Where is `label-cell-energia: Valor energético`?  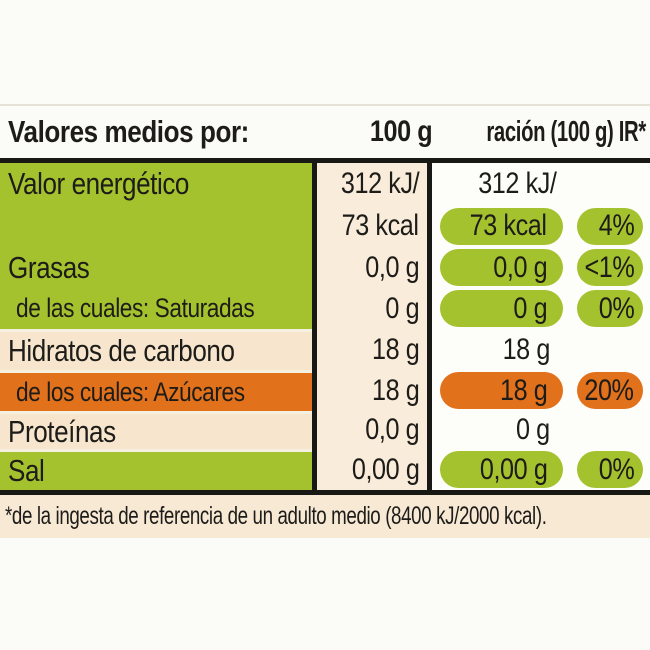 label-cell-energia: Valor energético is located at coordinates (156, 205).